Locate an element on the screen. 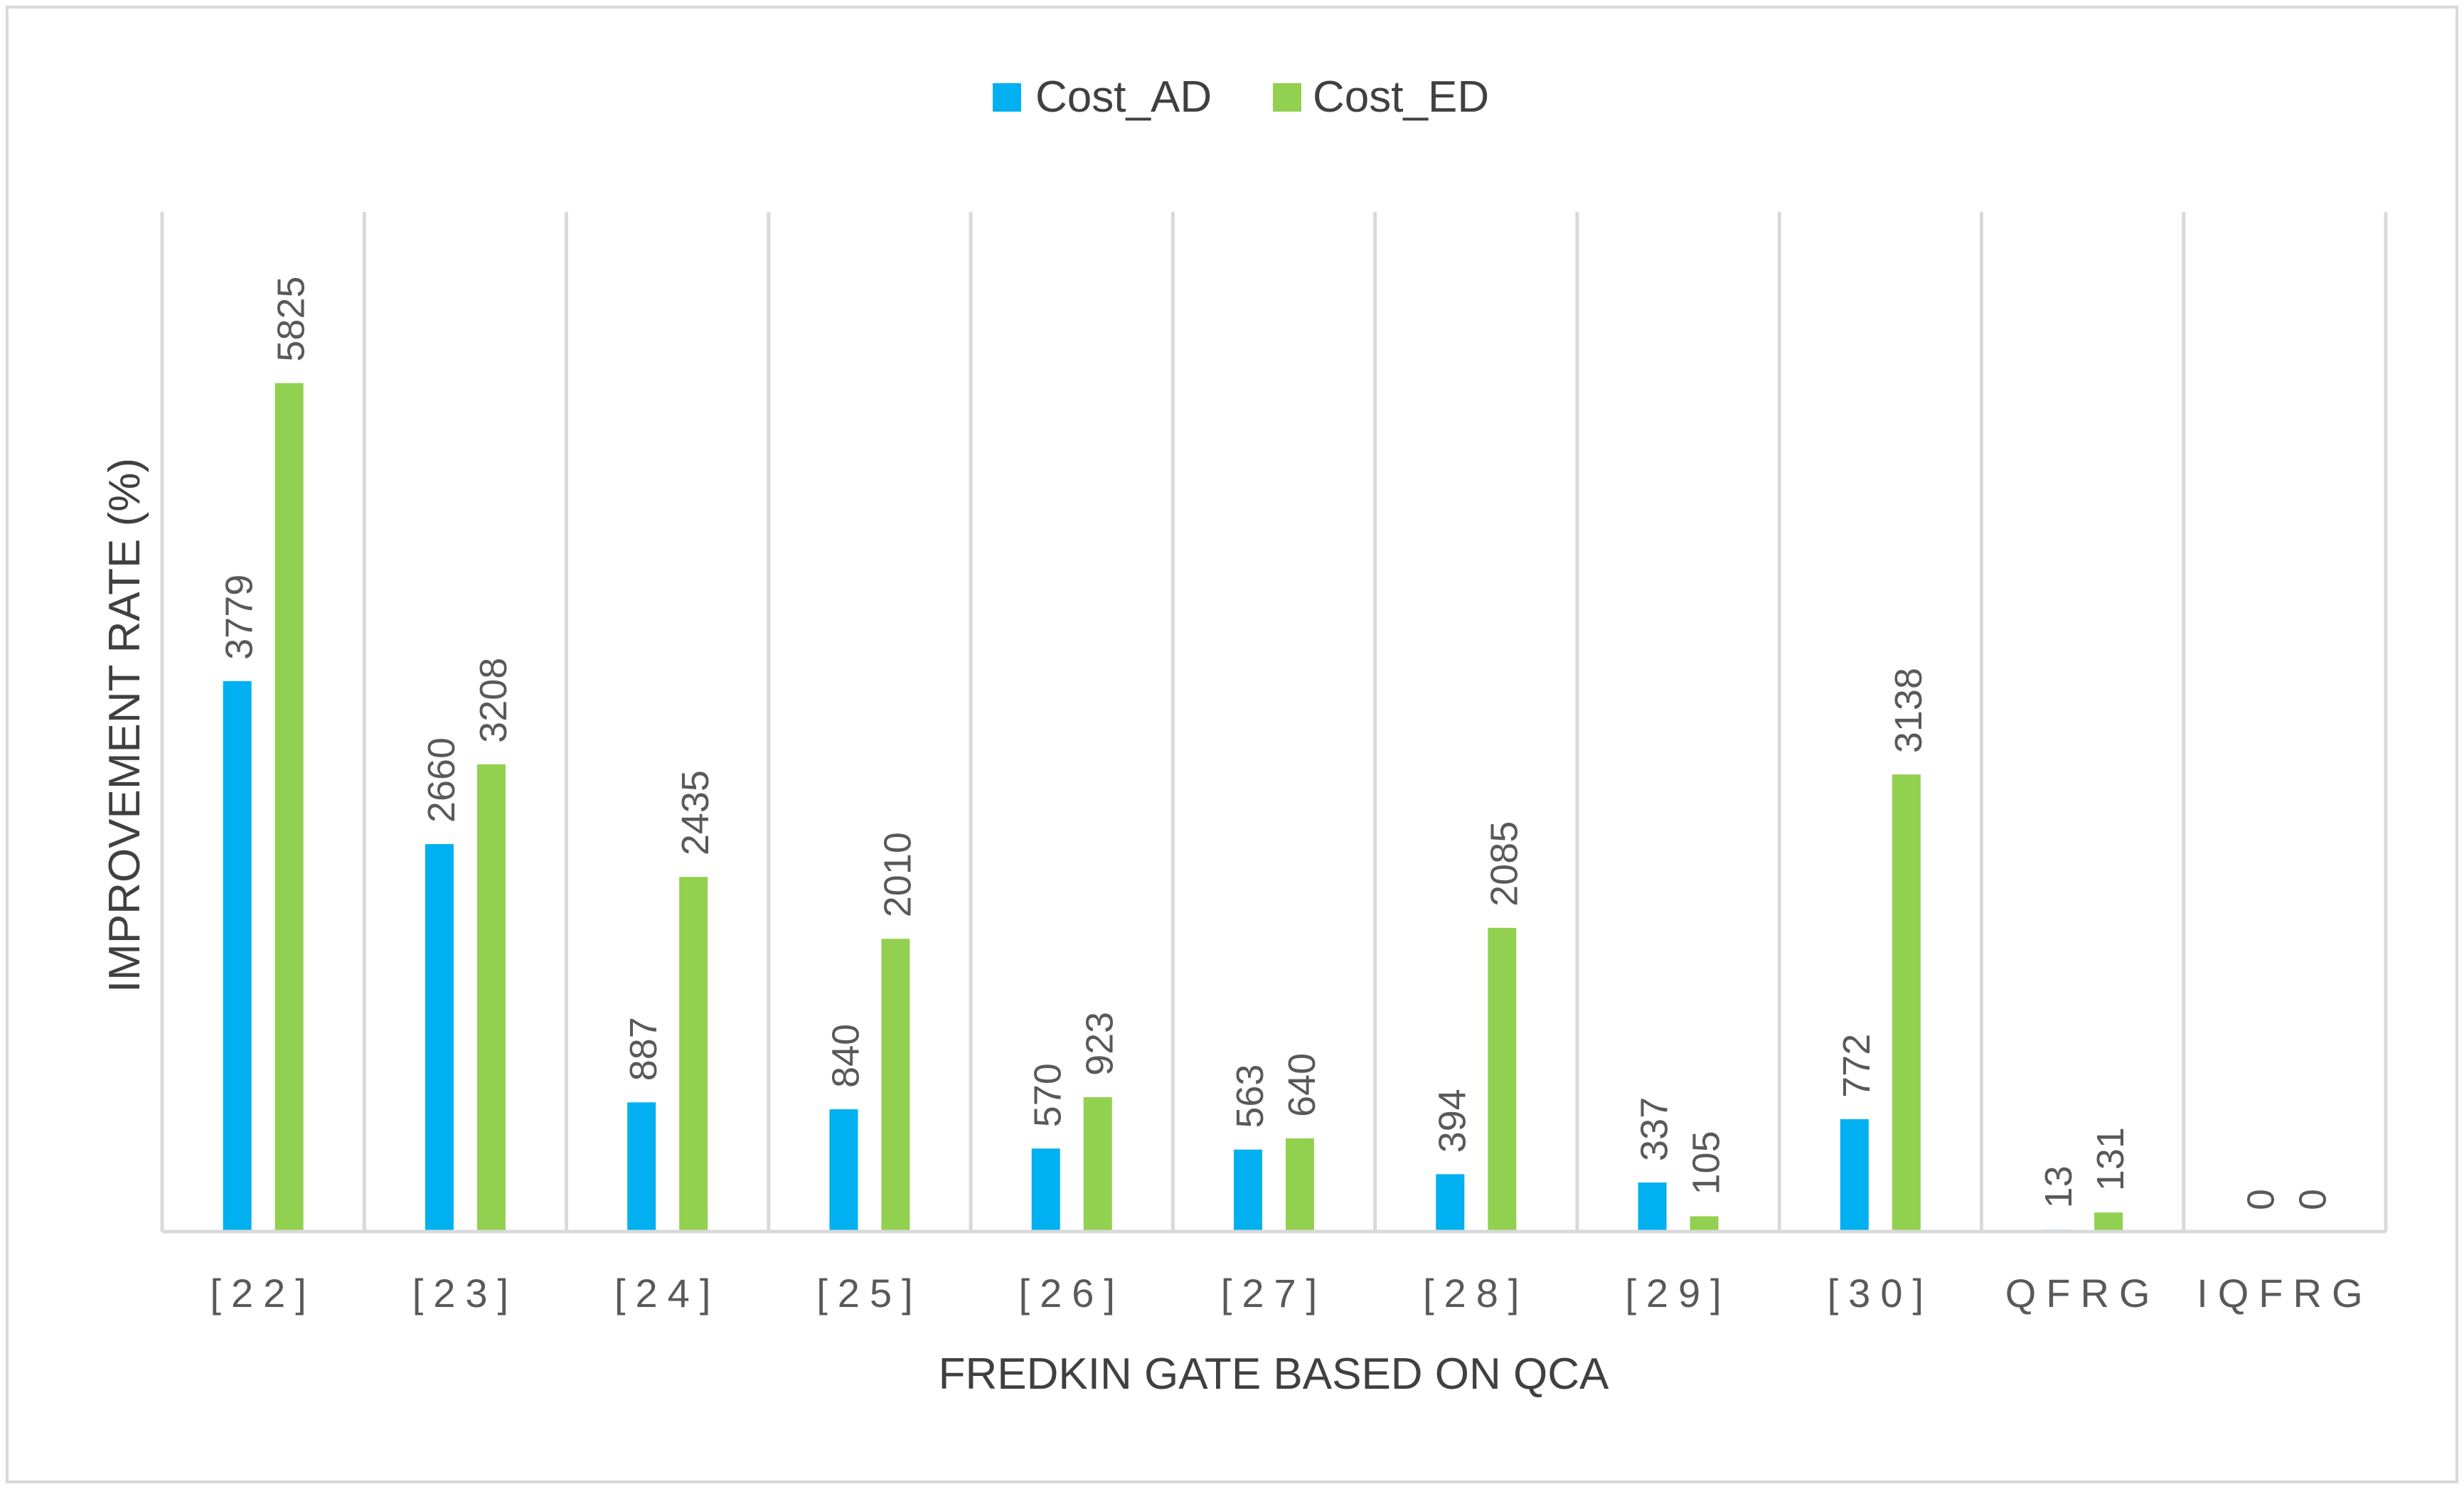 This screenshot has width=2464, height=1489. x-tick-label: IQFRG is located at coordinates (2284, 1293).